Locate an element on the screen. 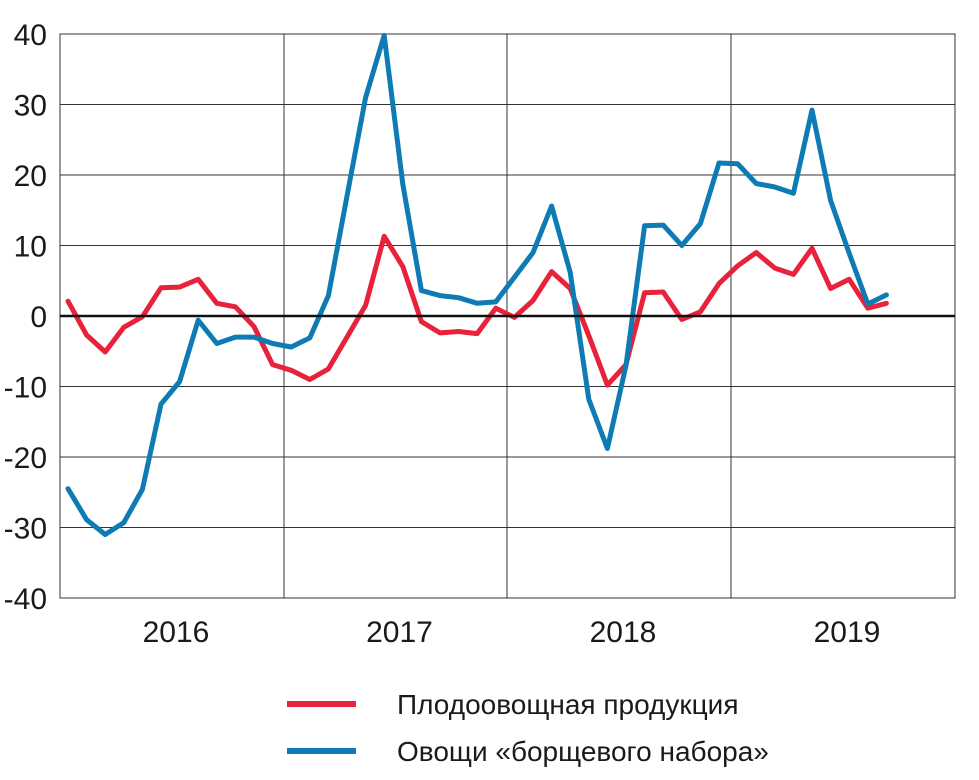 The width and height of the screenshot is (979, 780). y-tick-label: -30 is located at coordinates (25, 529).